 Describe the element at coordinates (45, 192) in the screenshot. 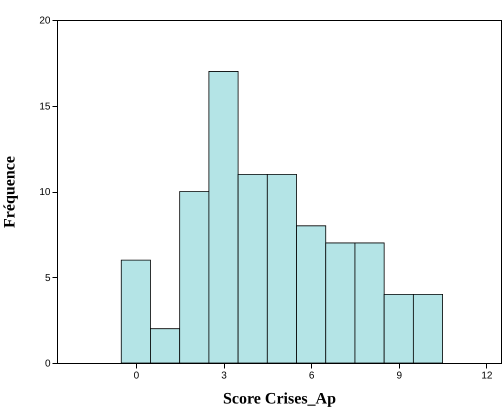

I see `y-tick-label: 10` at that location.